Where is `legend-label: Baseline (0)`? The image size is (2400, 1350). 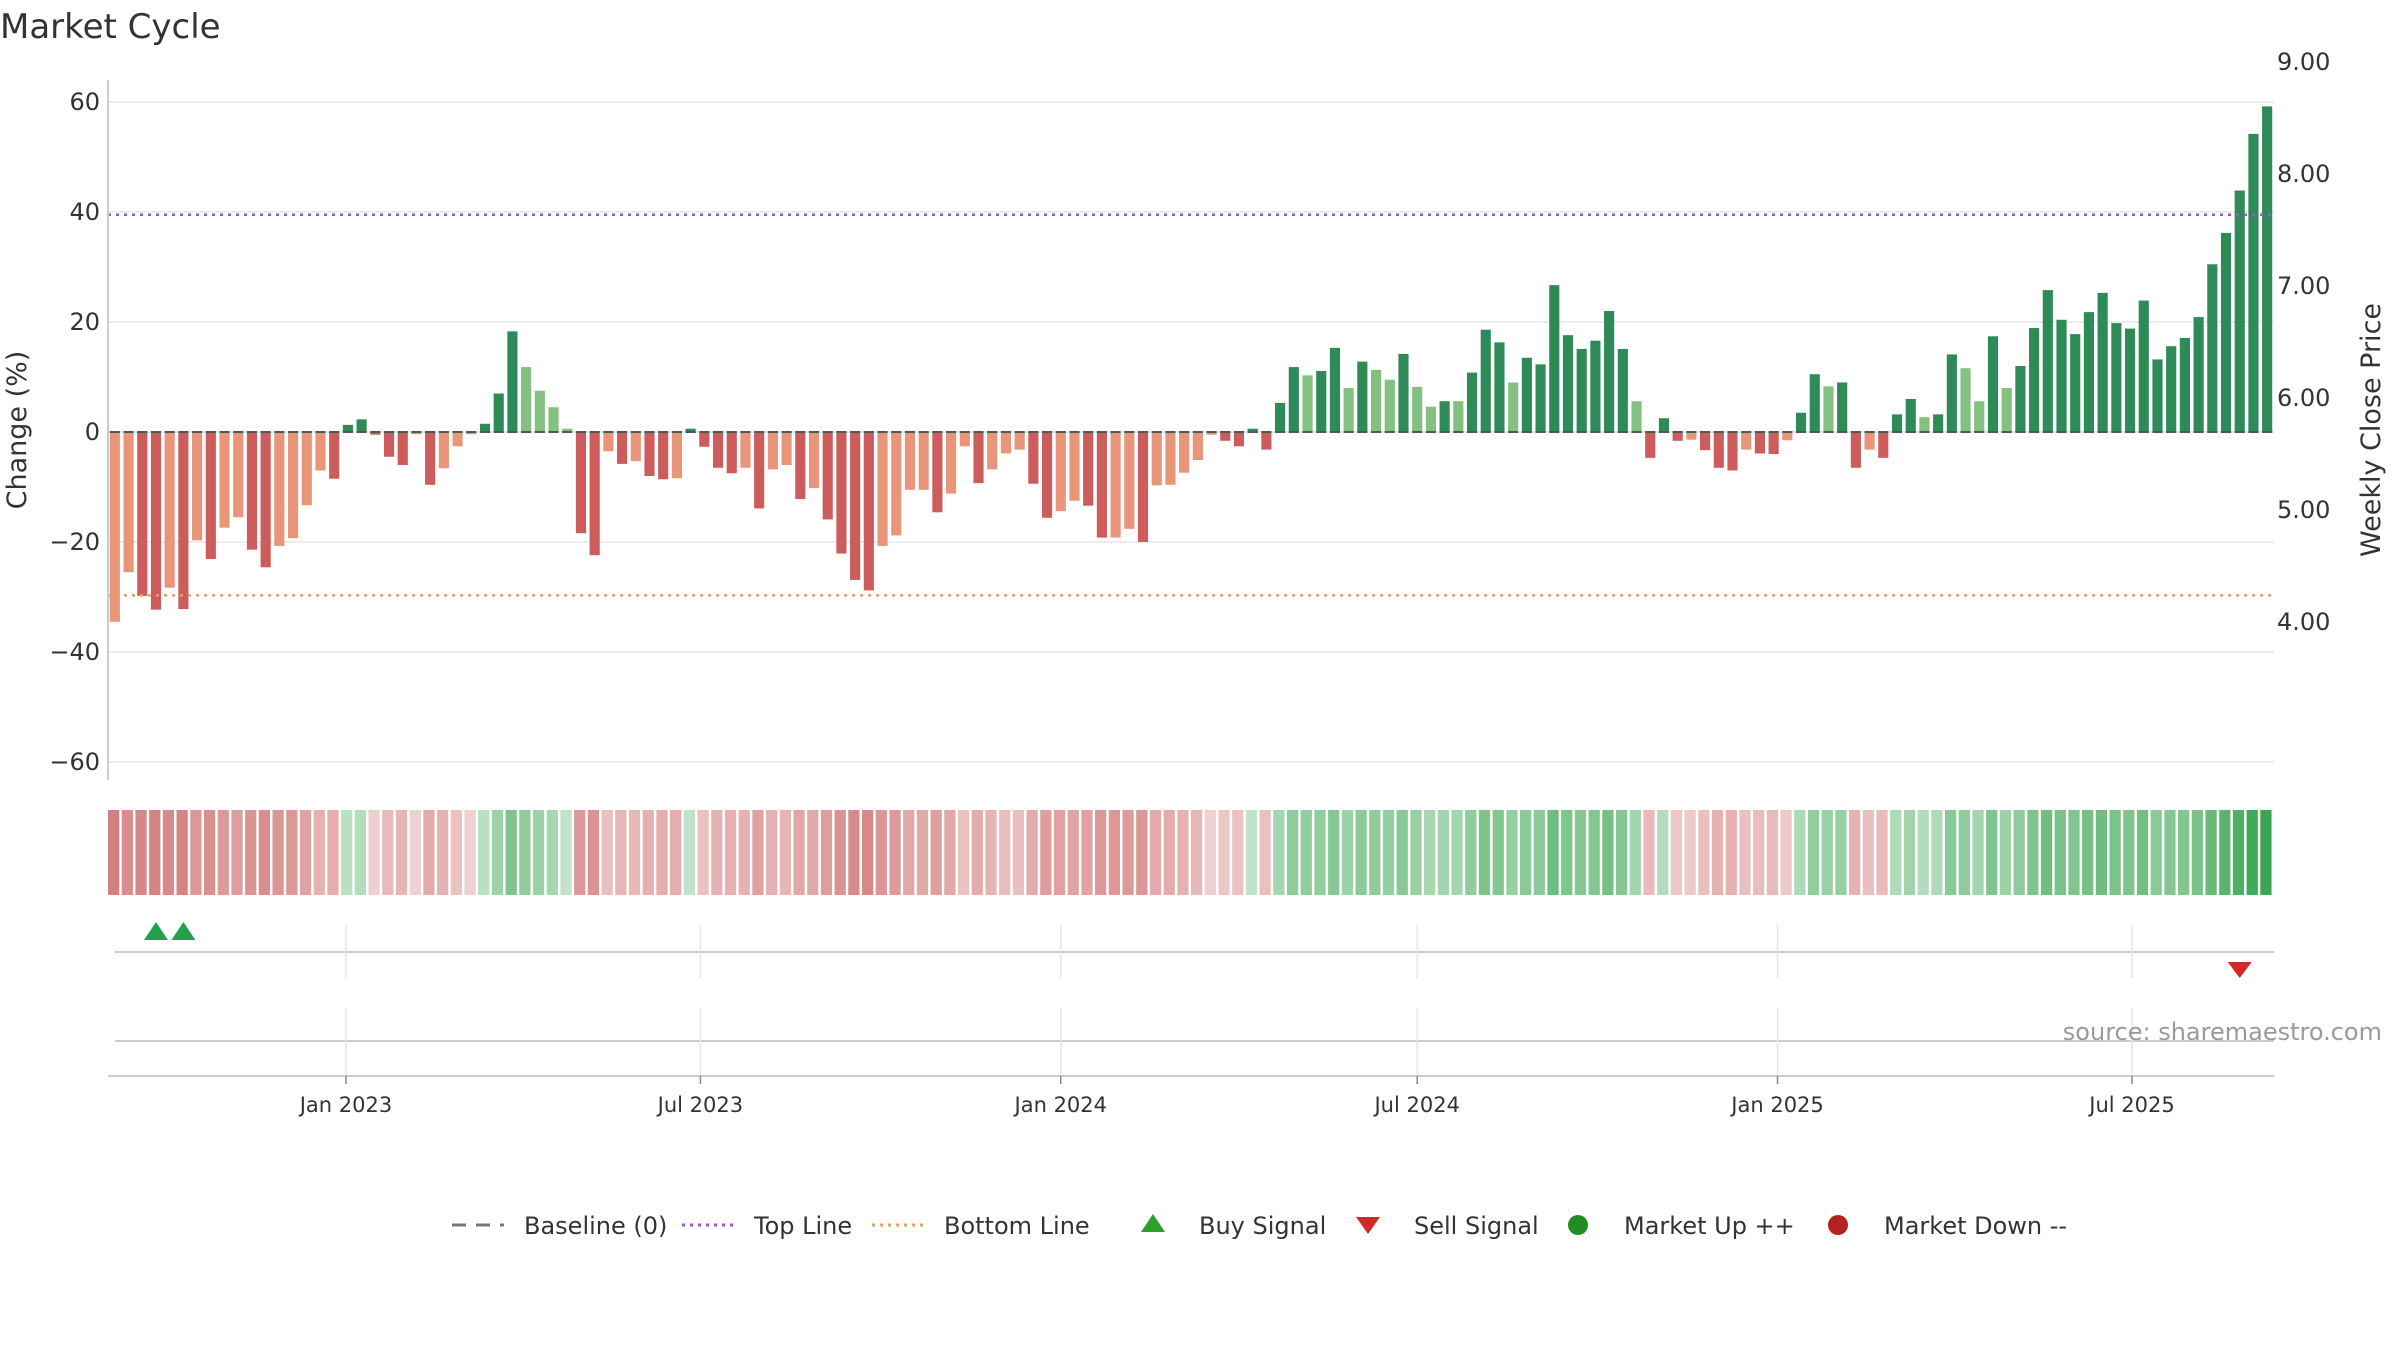
legend-label: Baseline (0) is located at coordinates (595, 1226).